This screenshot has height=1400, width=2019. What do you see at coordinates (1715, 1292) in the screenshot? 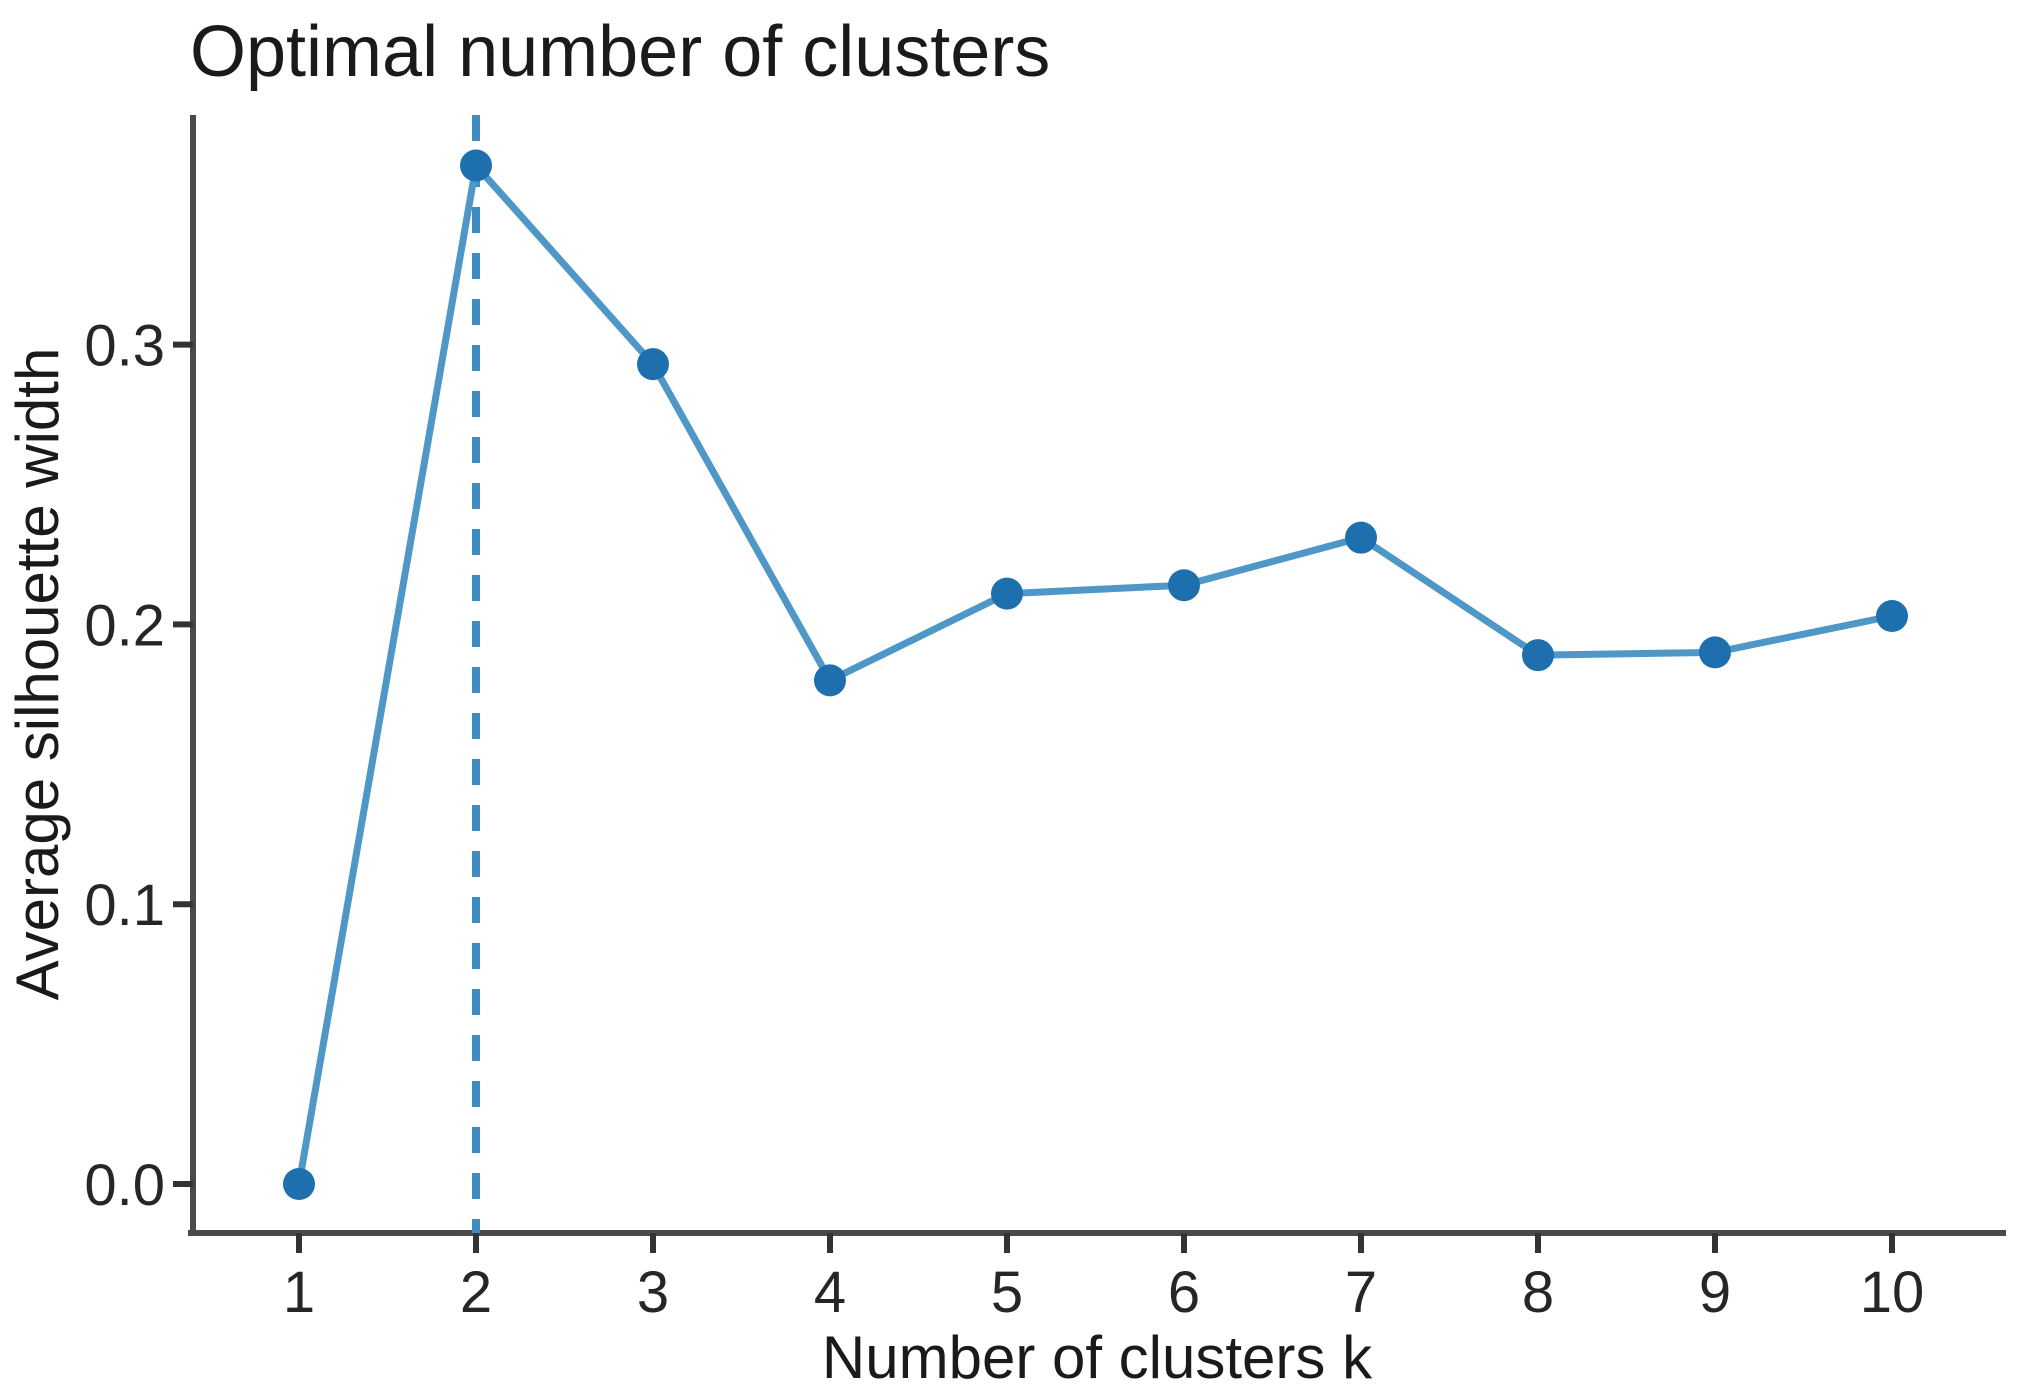
I see `x-tick-label: 9` at bounding box center [1715, 1292].